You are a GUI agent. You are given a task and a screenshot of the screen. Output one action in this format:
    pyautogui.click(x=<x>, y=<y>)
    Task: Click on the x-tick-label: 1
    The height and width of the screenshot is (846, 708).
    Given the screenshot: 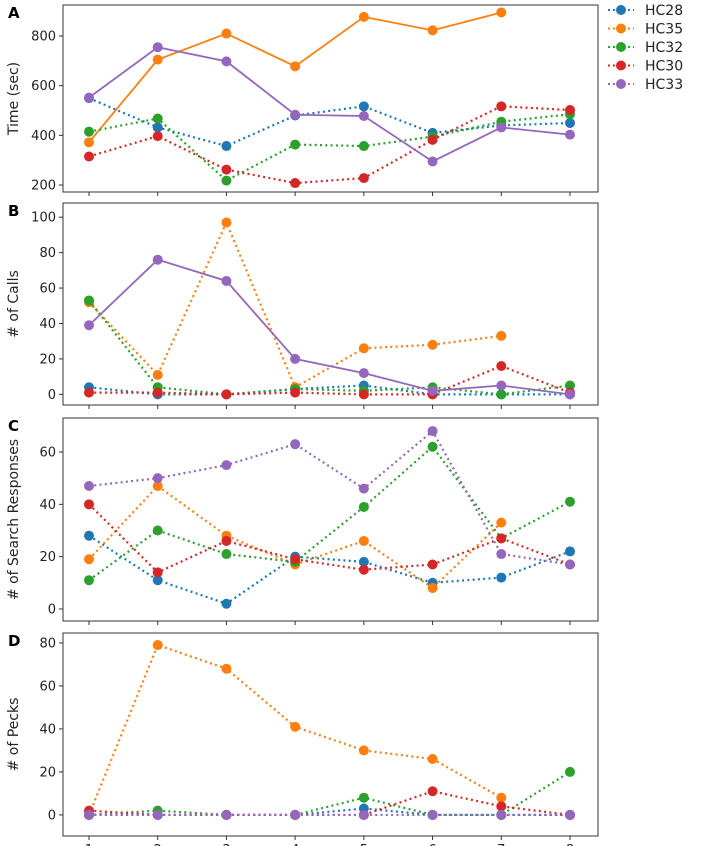 What is the action you would take?
    pyautogui.click(x=89, y=844)
    